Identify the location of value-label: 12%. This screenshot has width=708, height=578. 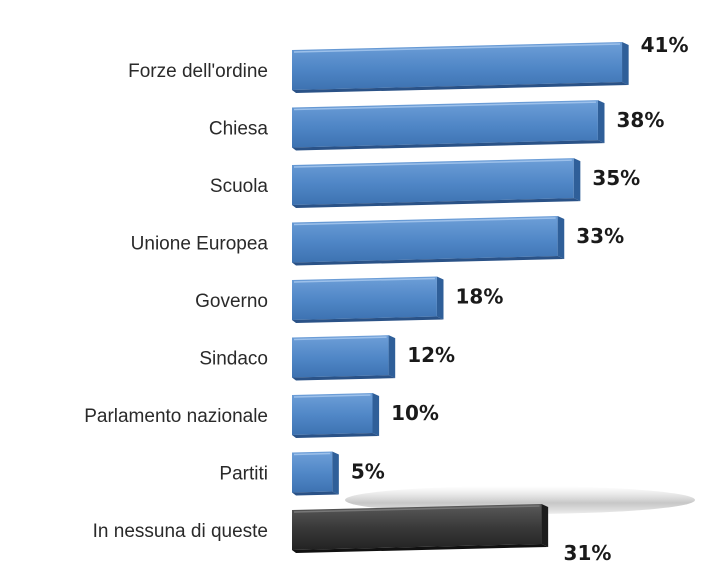
(431, 355).